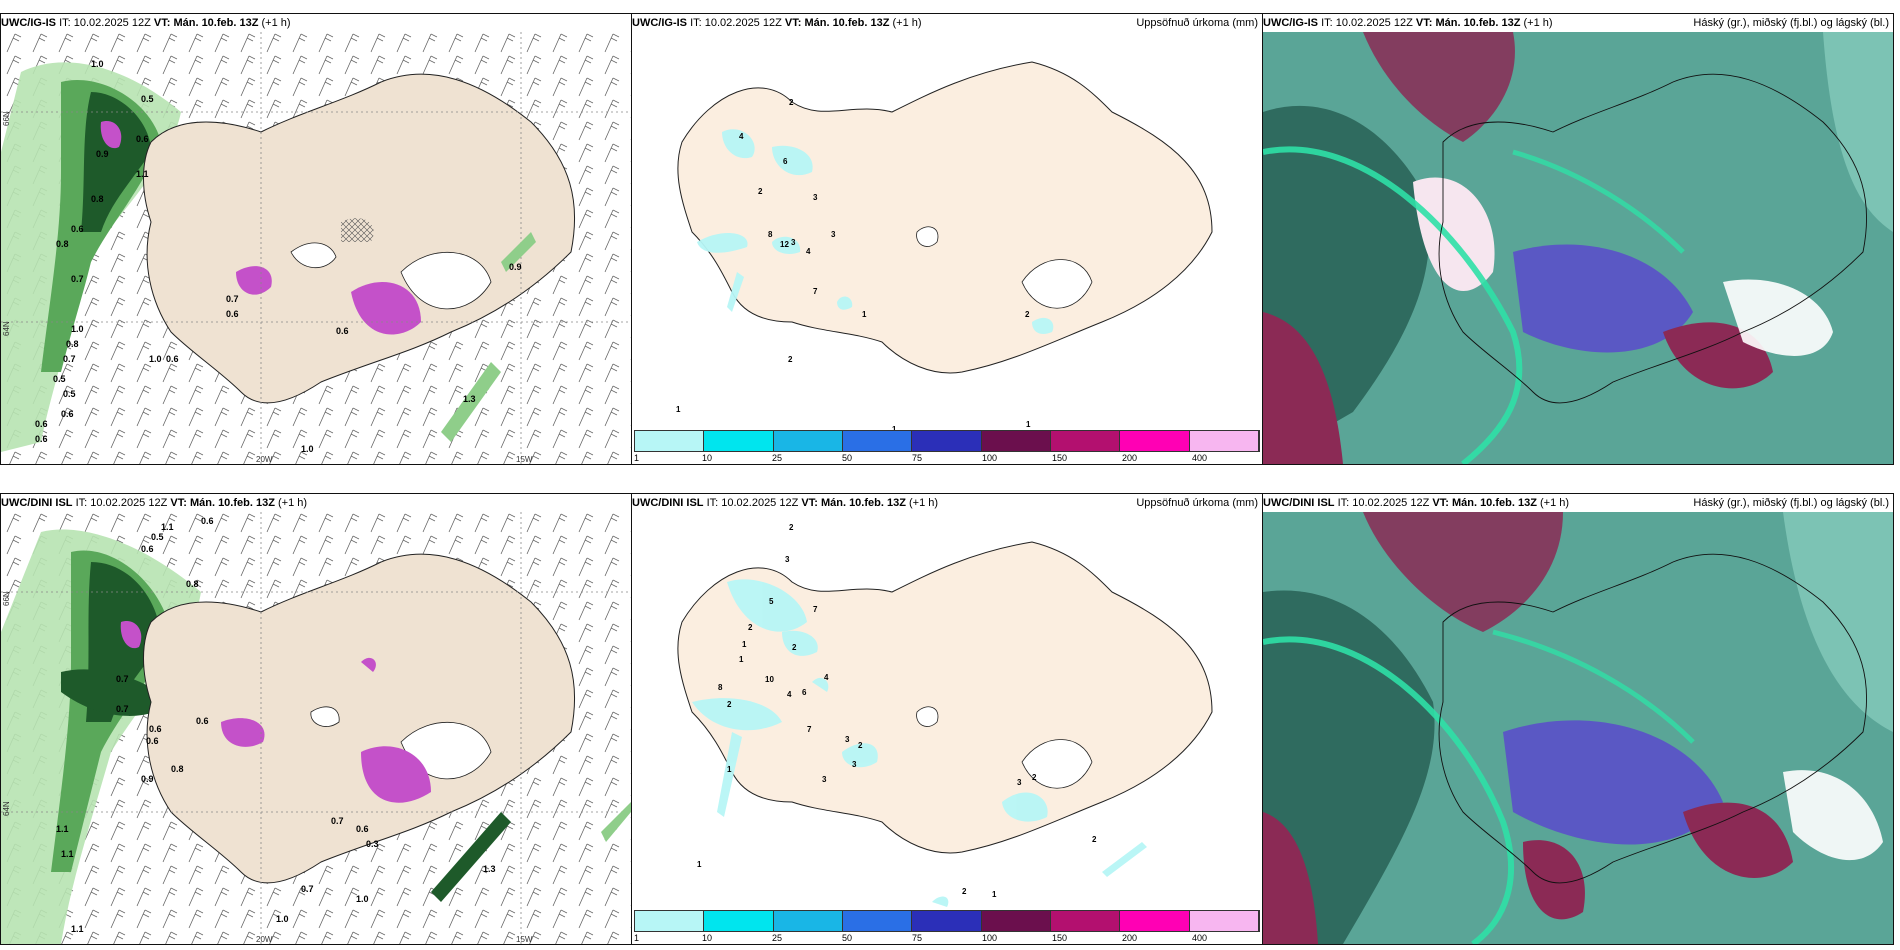  What do you see at coordinates (1060, 938) in the screenshot?
I see `cb-label: 150` at bounding box center [1060, 938].